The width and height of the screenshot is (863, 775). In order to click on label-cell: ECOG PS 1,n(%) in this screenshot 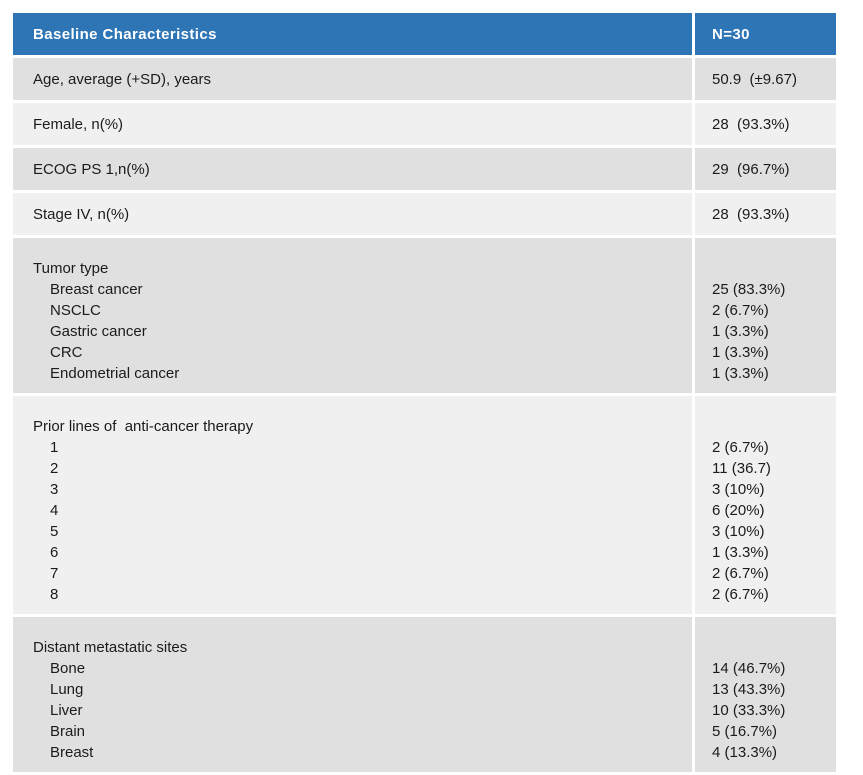, I will do `click(352, 169)`.